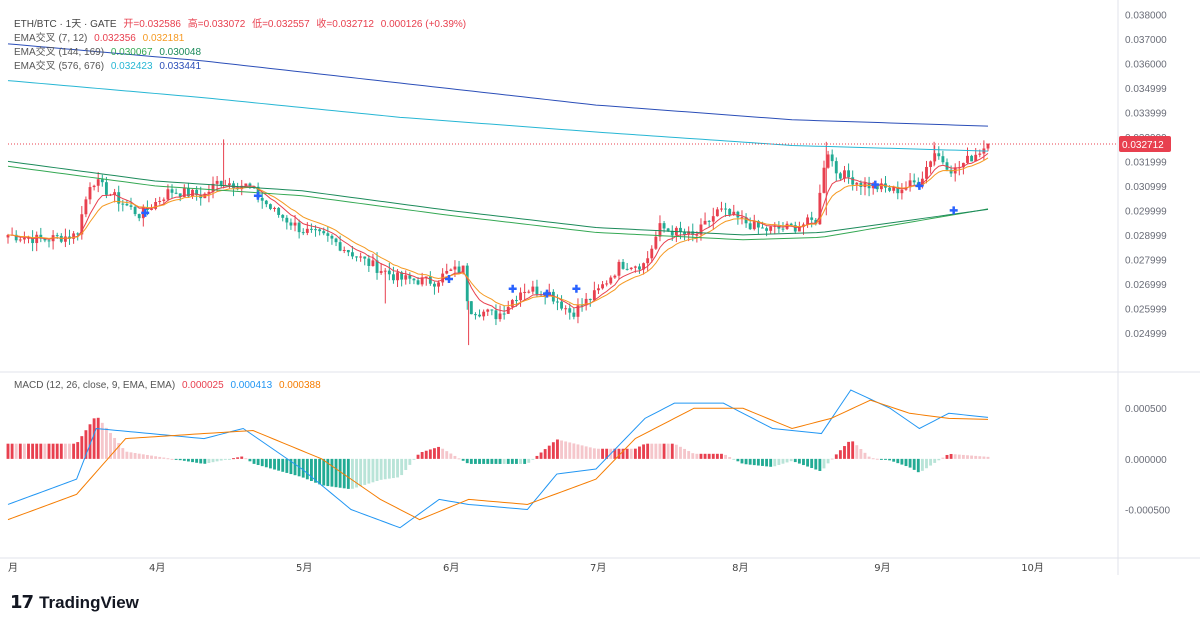  I want to click on brand-name: TradingView, so click(89, 602).